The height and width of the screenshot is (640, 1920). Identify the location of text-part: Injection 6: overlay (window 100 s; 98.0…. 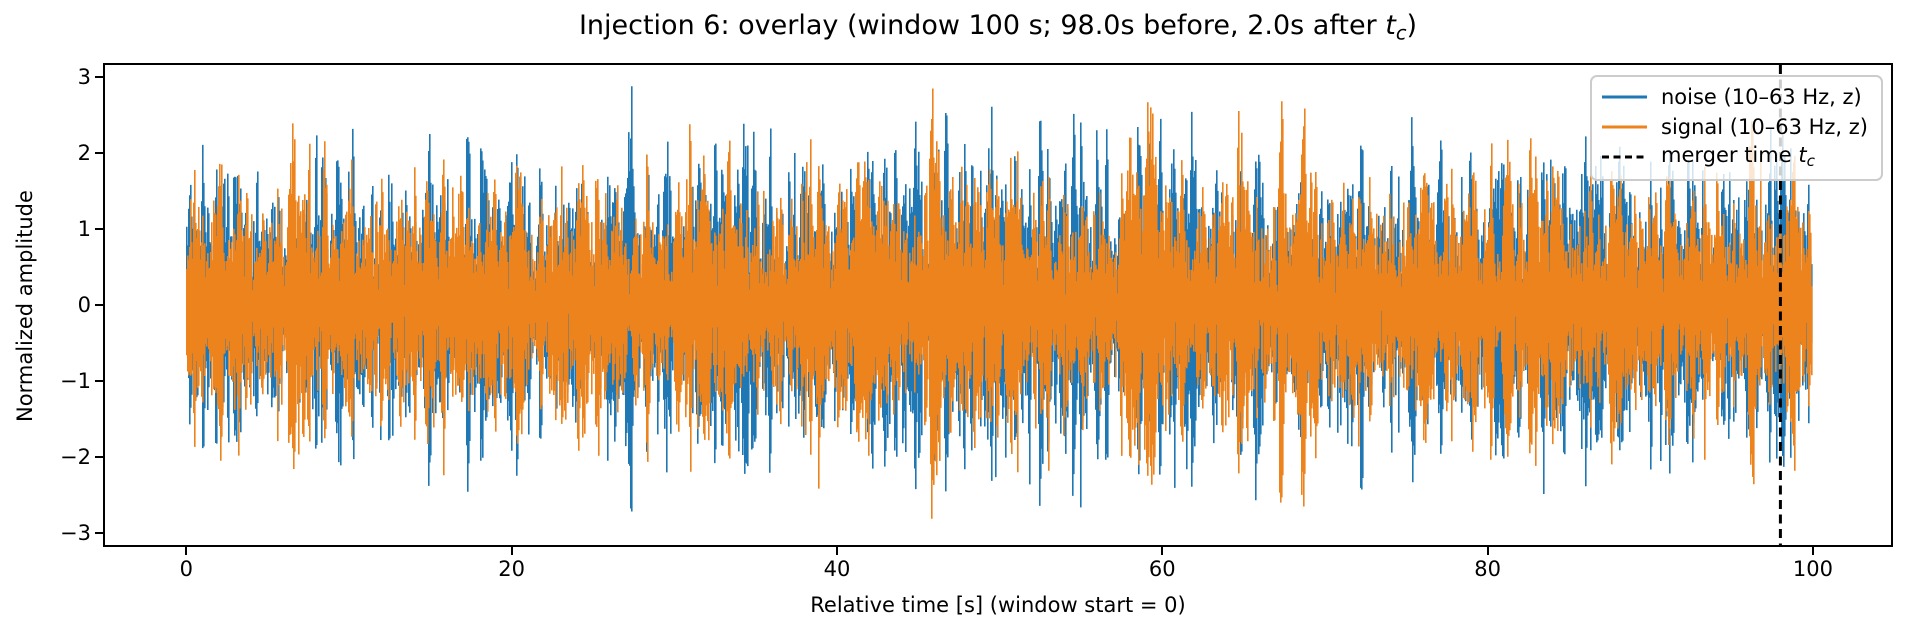
(982, 25).